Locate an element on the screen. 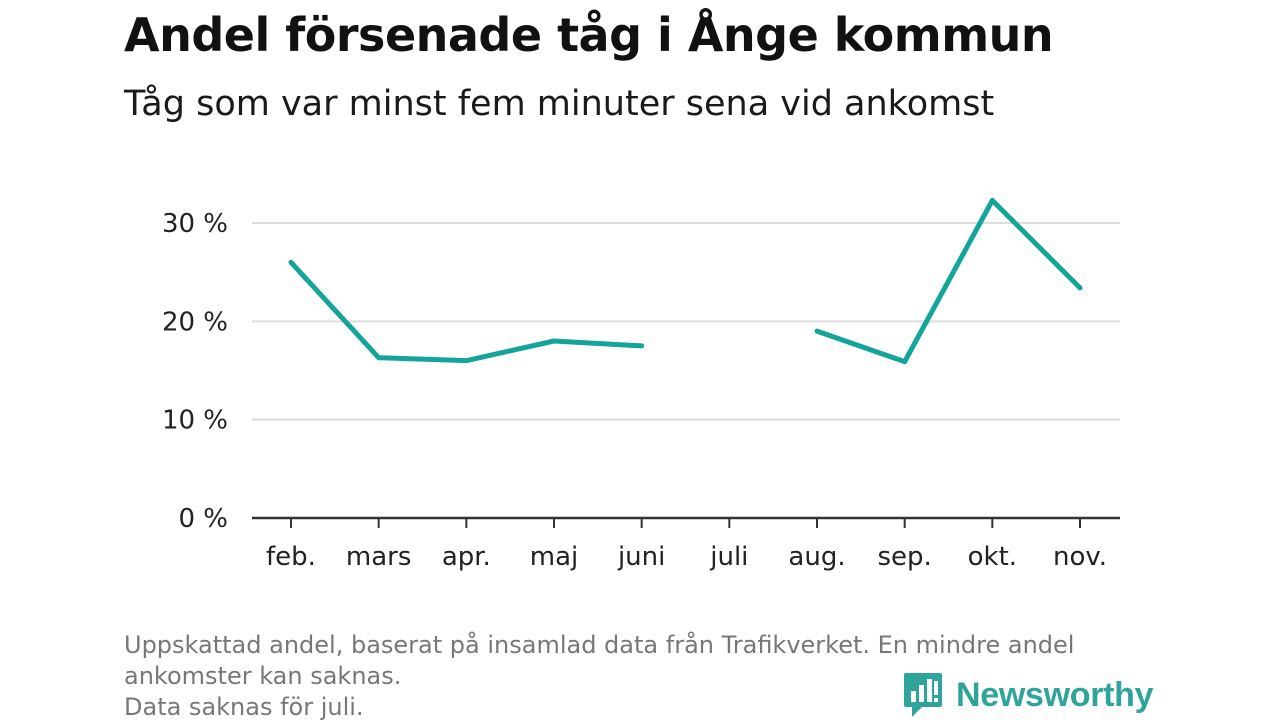 The width and height of the screenshot is (1280, 723). y-tick-label: 0 % is located at coordinates (203, 519).